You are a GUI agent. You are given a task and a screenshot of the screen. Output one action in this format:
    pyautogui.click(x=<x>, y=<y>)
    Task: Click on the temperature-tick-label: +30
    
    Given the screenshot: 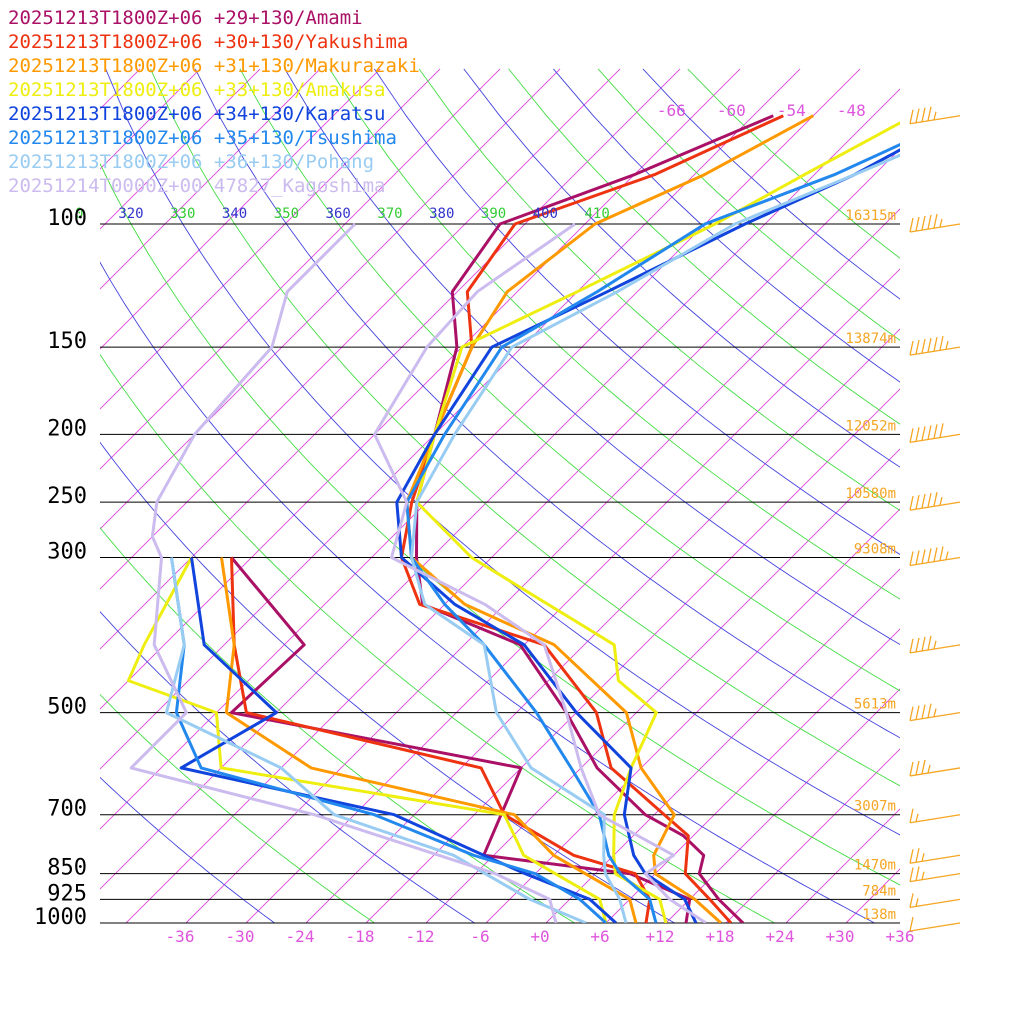 What is the action you would take?
    pyautogui.click(x=840, y=936)
    